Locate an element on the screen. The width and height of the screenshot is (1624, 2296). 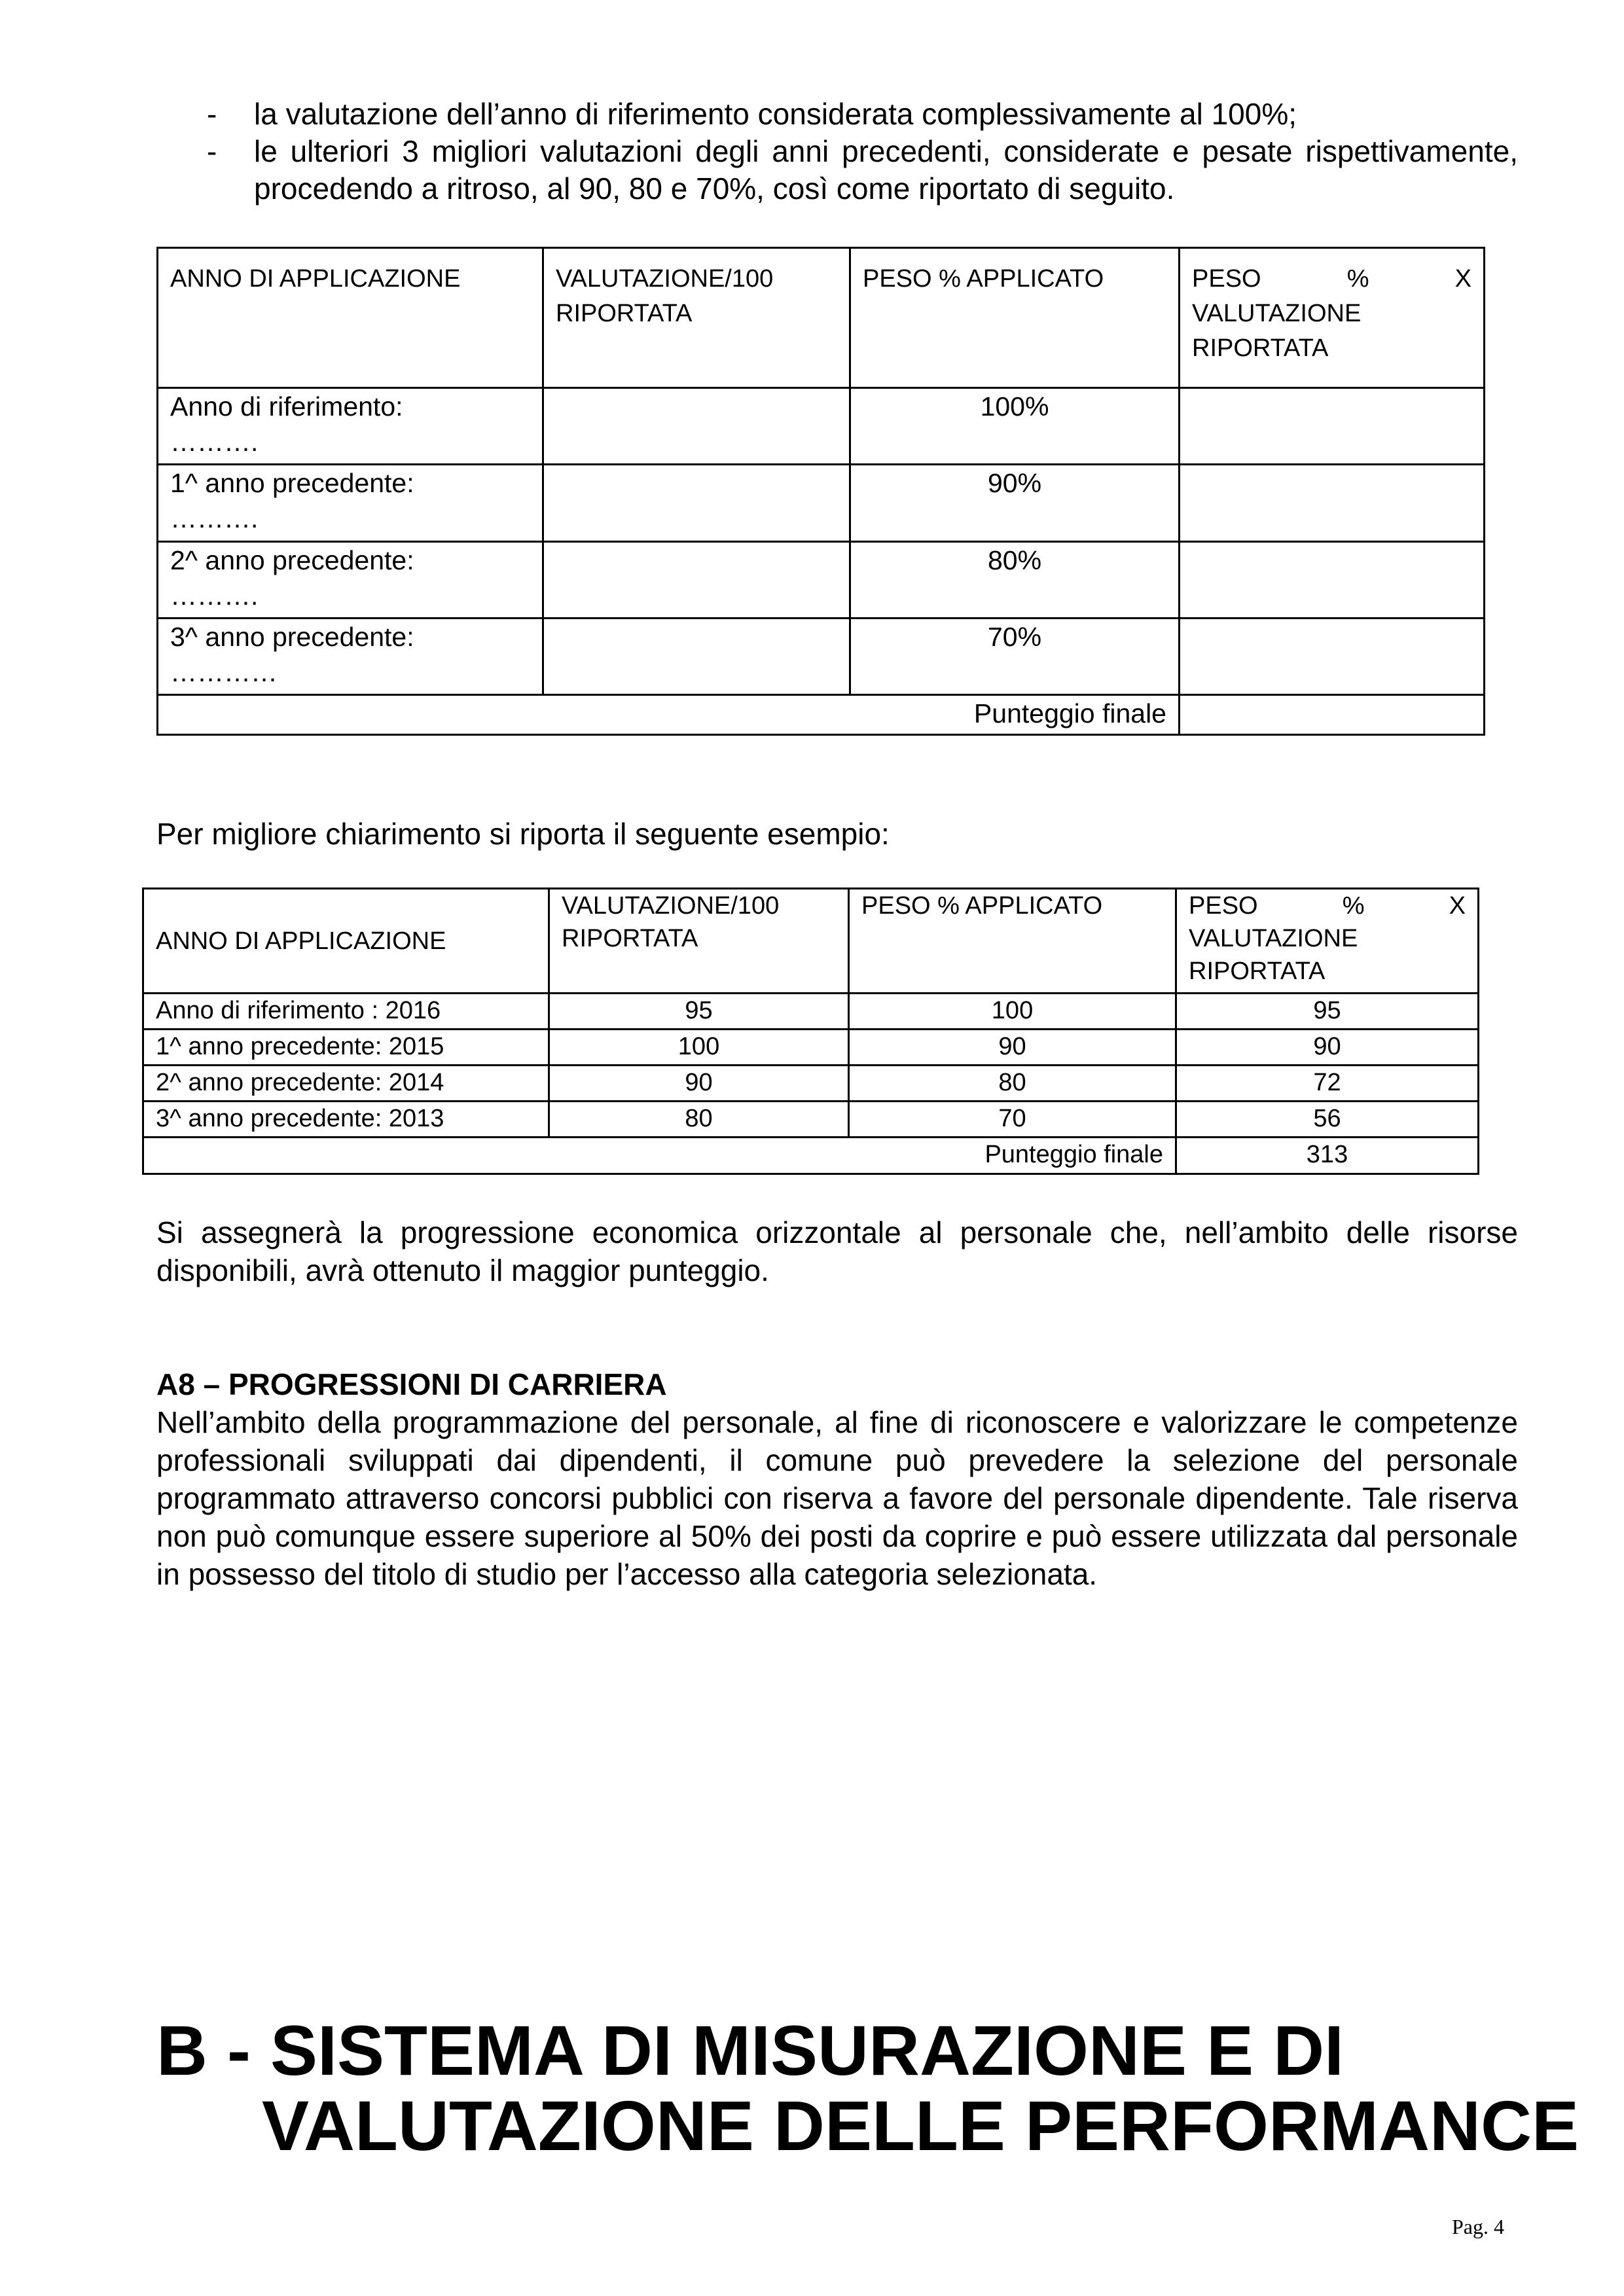
peso-cell: 100% is located at coordinates (1014, 426).